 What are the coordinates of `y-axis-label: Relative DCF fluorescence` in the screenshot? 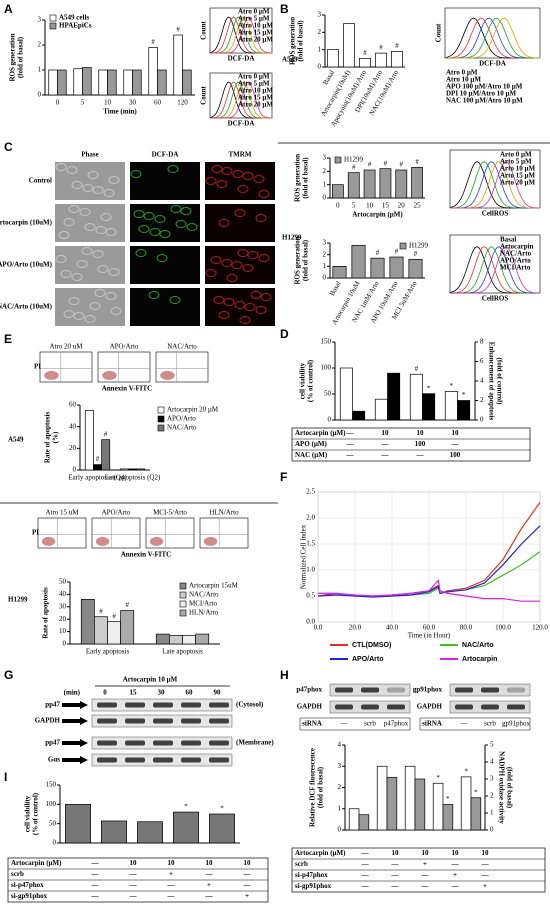 It's located at (313, 787).